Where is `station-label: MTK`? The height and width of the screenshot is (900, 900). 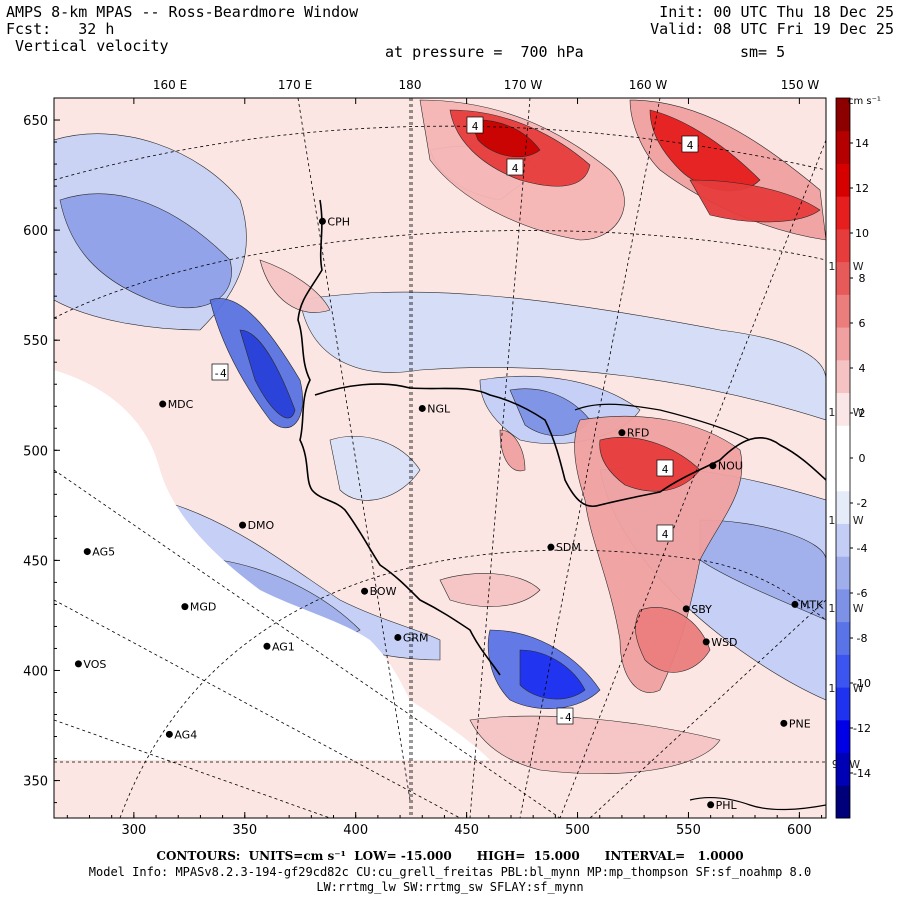 station-label: MTK is located at coordinates (812, 604).